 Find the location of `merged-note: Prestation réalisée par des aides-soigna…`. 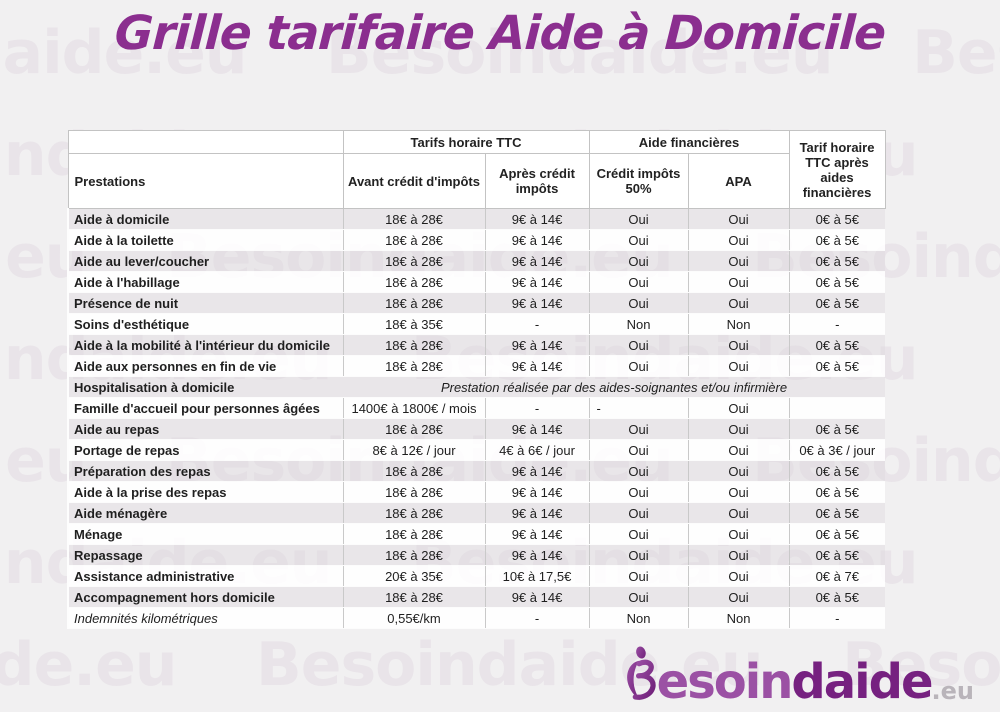

merged-note: Prestation réalisée par des aides-soigna… is located at coordinates (614, 387).